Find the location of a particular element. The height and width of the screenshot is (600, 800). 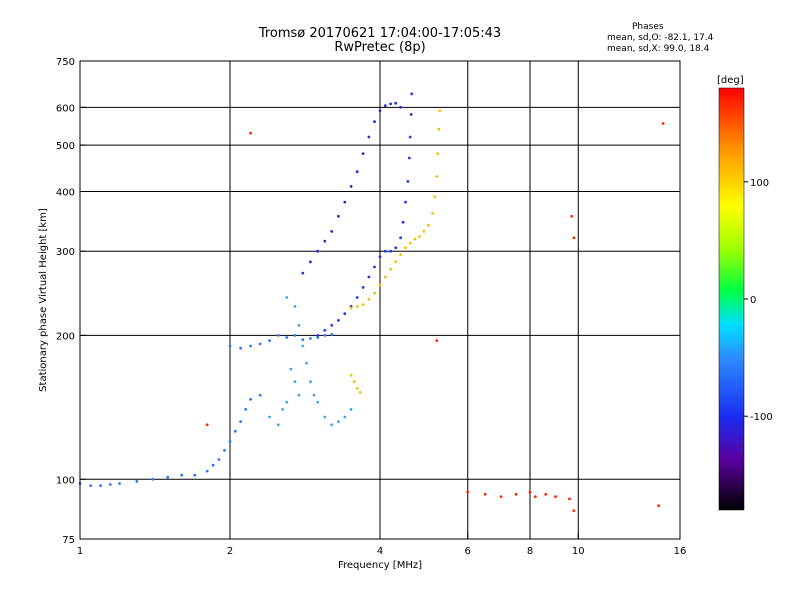

y-tick-label: 100 is located at coordinates (65, 480).